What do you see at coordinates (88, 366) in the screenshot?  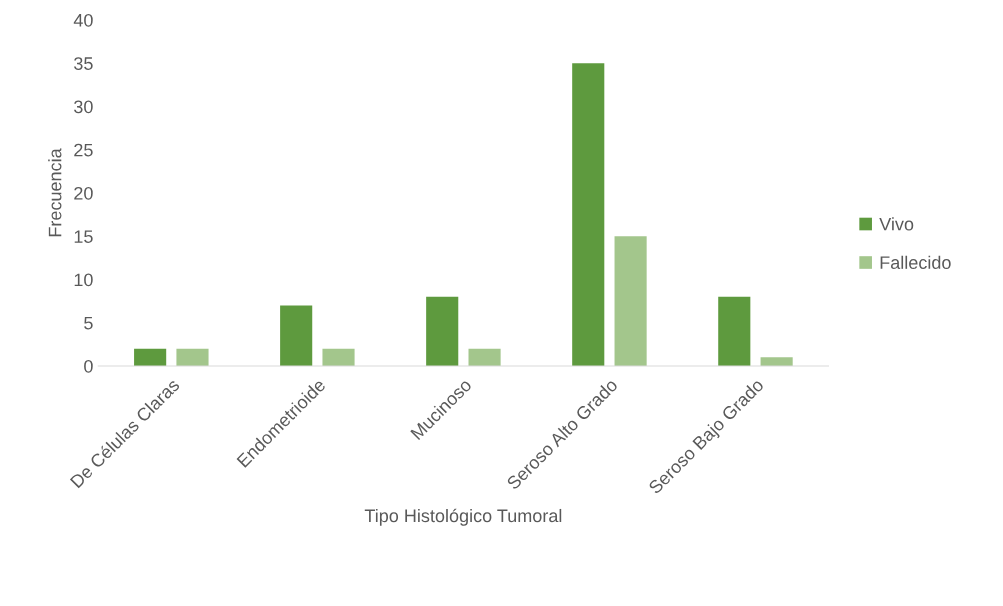 I see `y-tick-label: 0` at bounding box center [88, 366].